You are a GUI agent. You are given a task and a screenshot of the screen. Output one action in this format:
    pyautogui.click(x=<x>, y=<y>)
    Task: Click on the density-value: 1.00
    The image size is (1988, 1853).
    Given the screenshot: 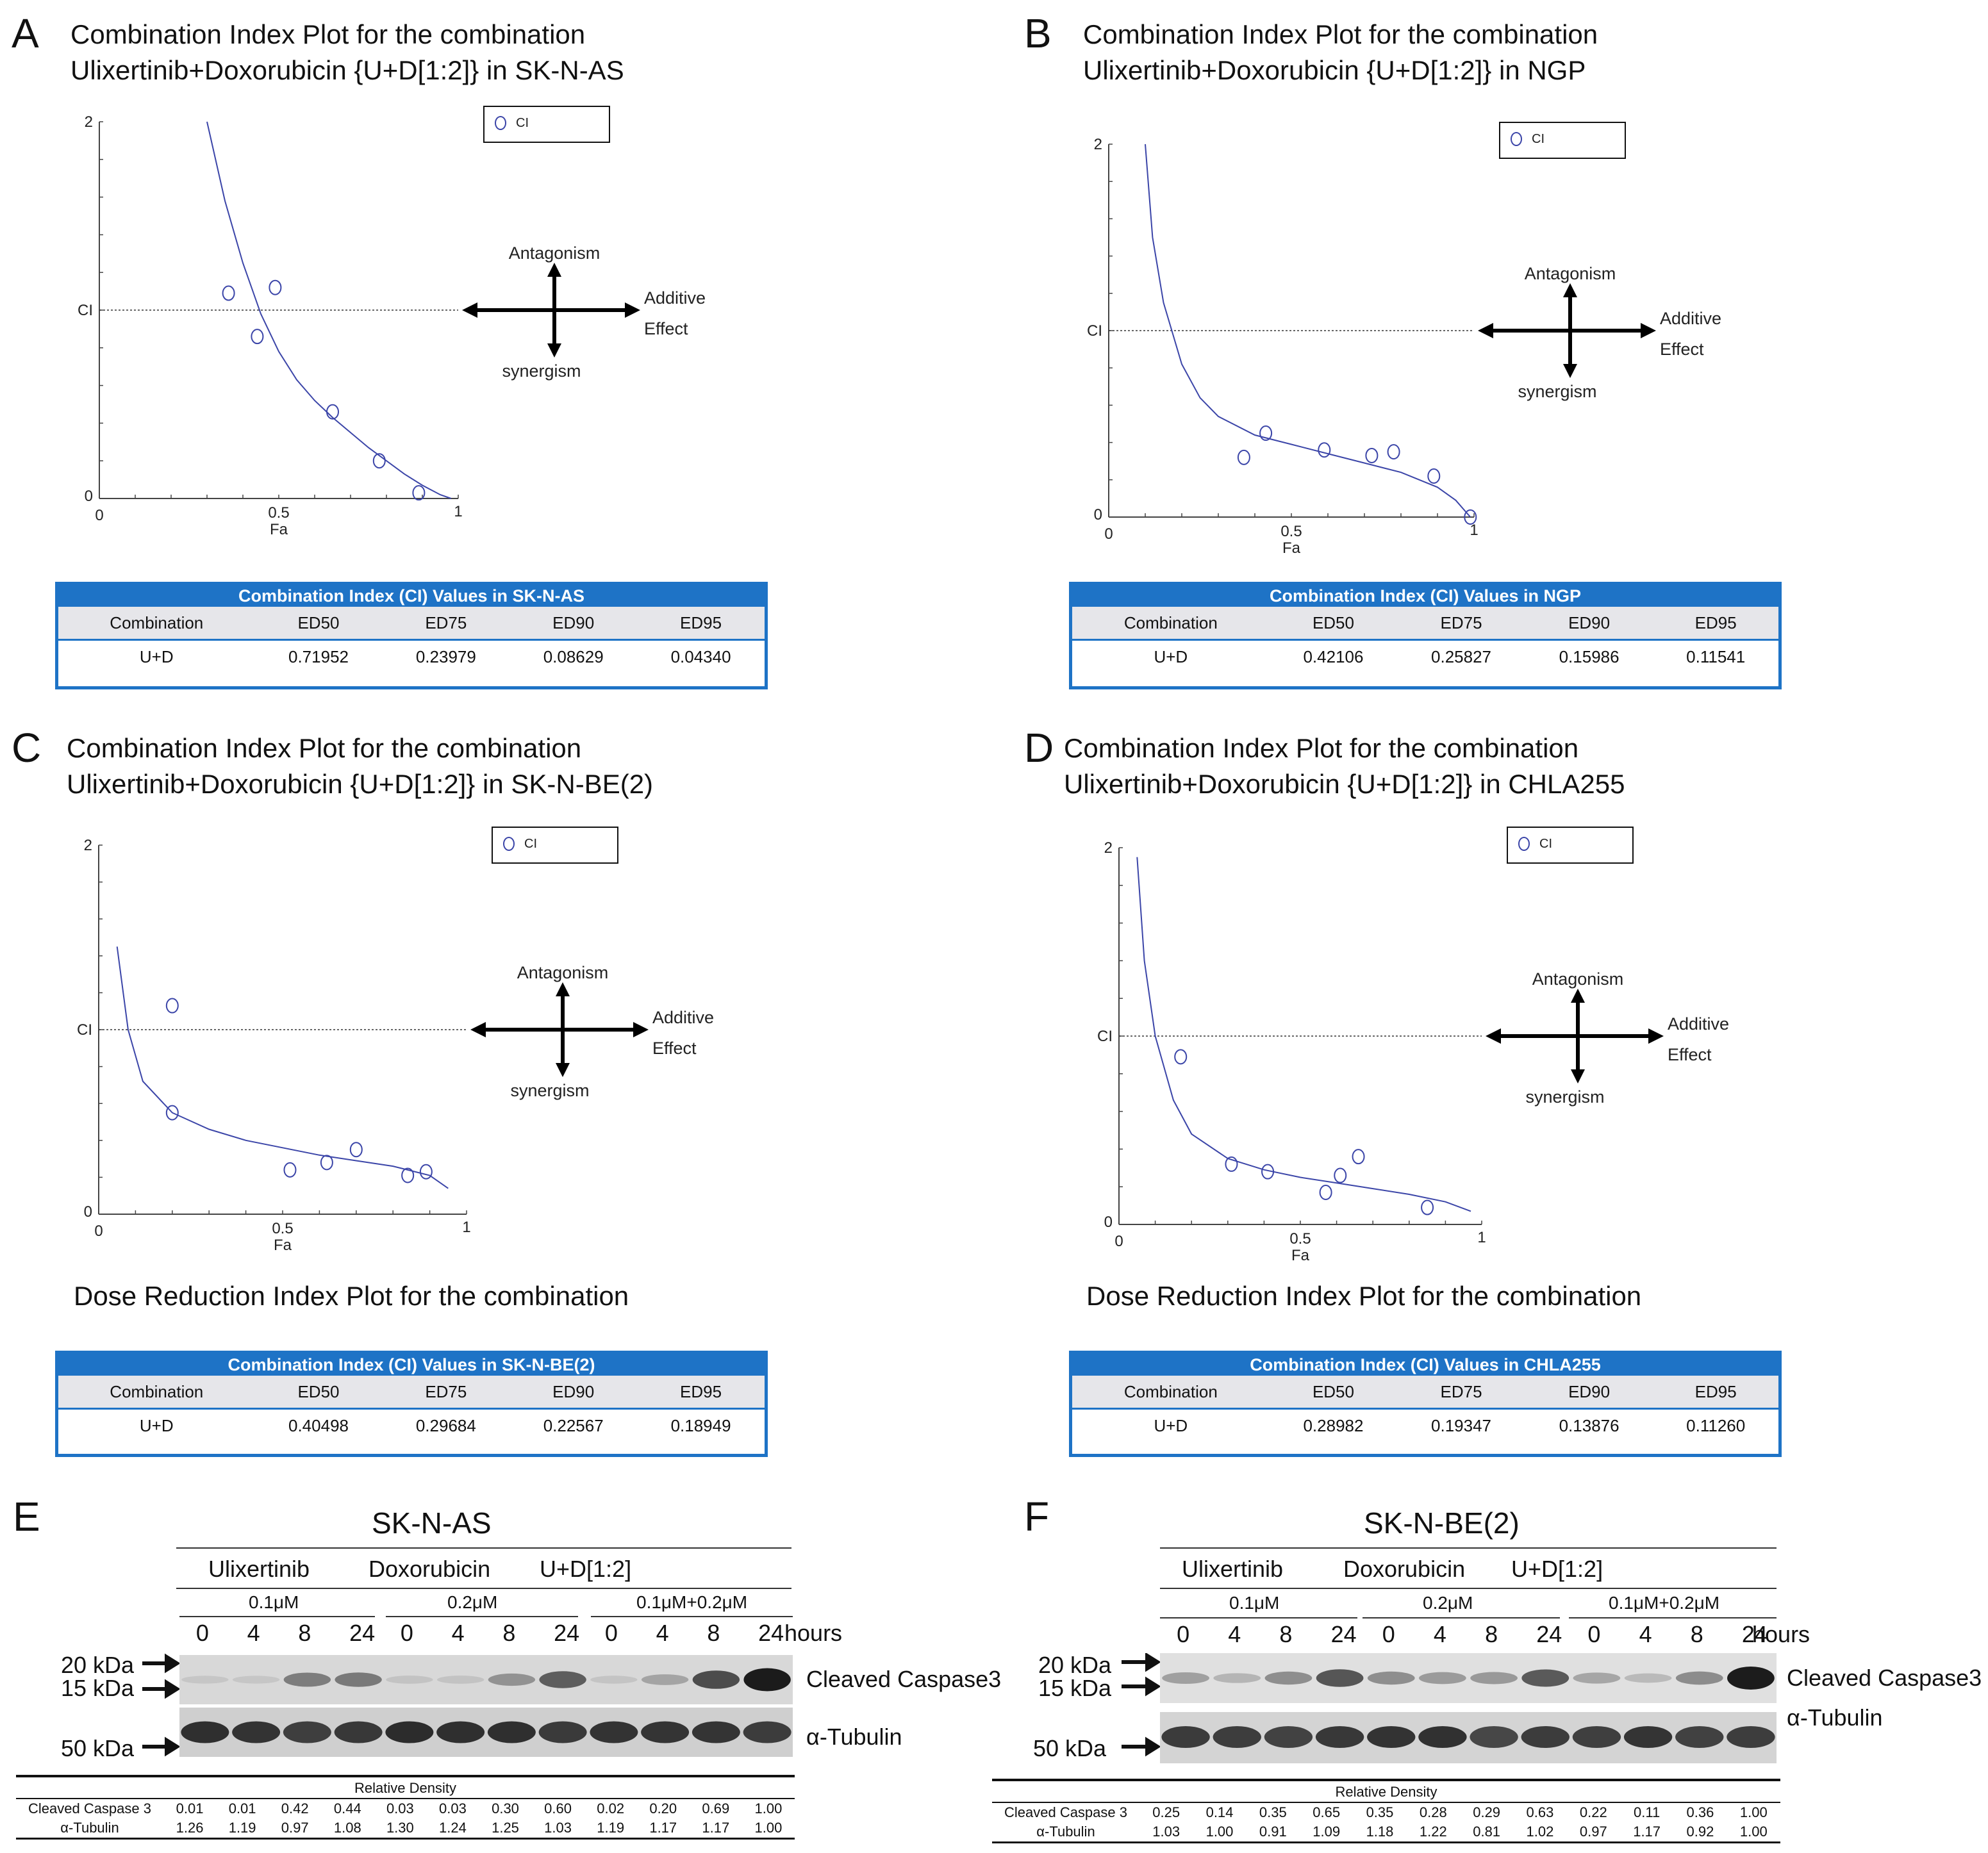 What is the action you would take?
    pyautogui.click(x=1753, y=1832)
    